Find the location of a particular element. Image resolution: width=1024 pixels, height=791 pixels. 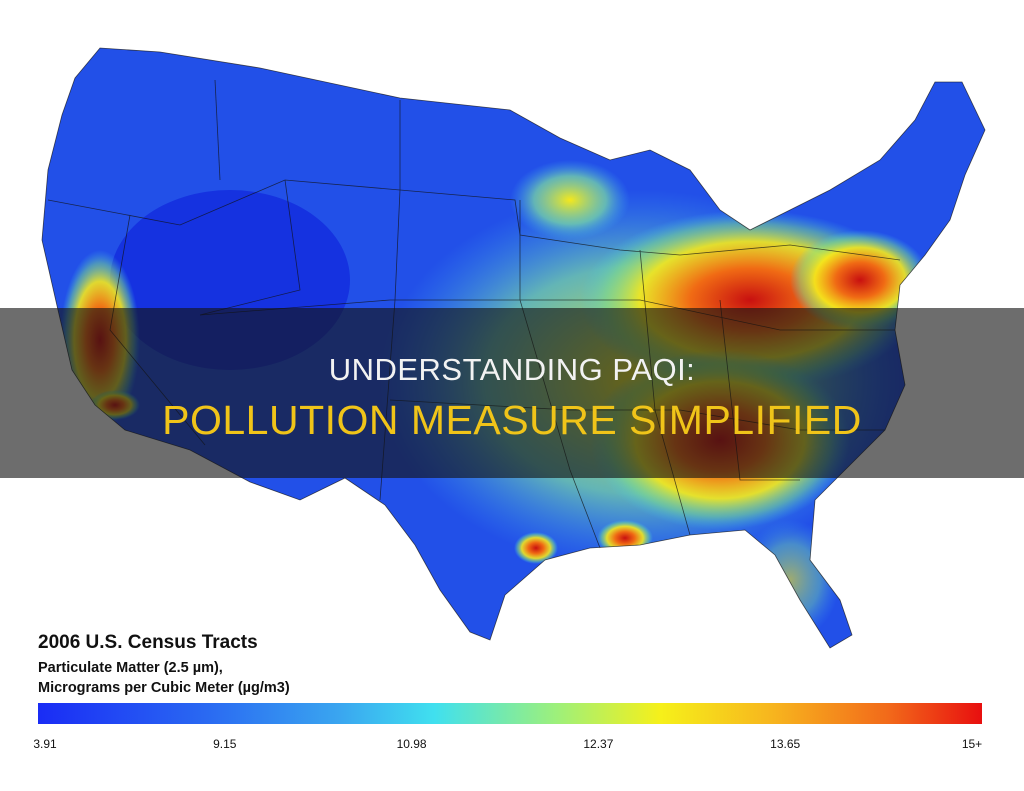

tick-label: 3.91 is located at coordinates (45, 744).